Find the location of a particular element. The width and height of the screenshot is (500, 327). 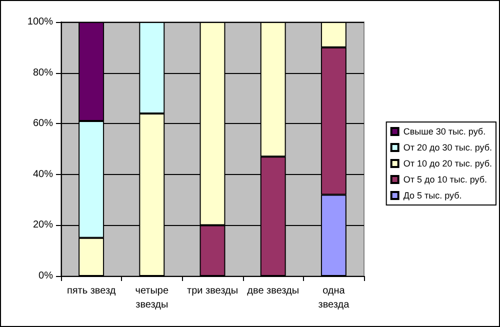

legend-label: От 20 до 30 тыс. руб. is located at coordinates (447, 147).